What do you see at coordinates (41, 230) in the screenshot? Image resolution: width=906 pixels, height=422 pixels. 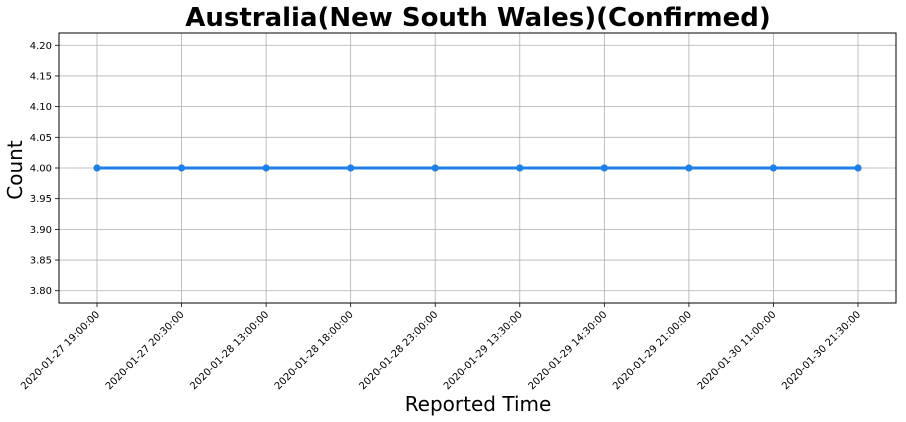 I see `y-tick-label: 3.90` at bounding box center [41, 230].